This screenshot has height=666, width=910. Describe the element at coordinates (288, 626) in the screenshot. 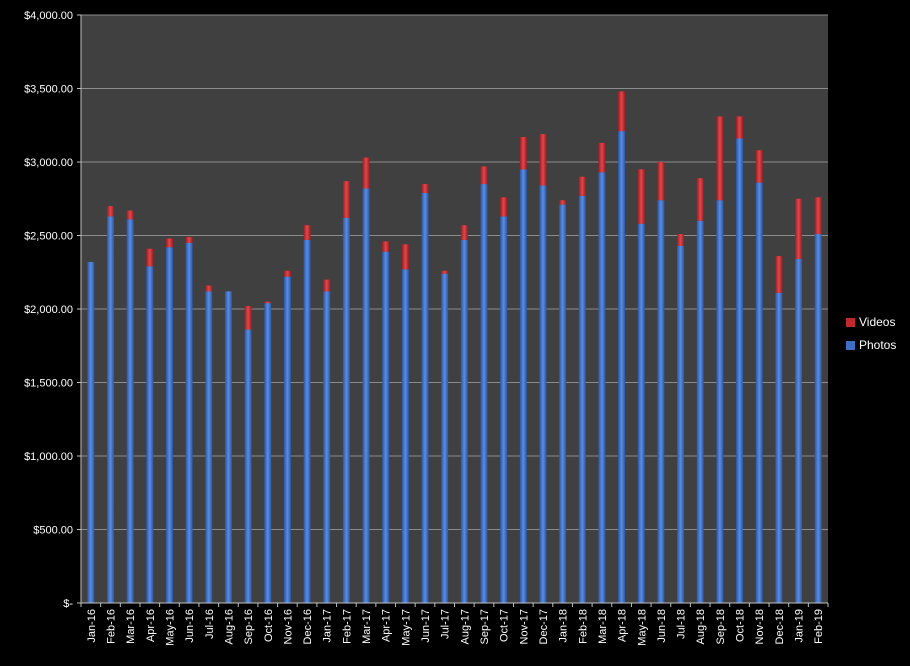

I see `x-tick-label: Nov-16` at that location.